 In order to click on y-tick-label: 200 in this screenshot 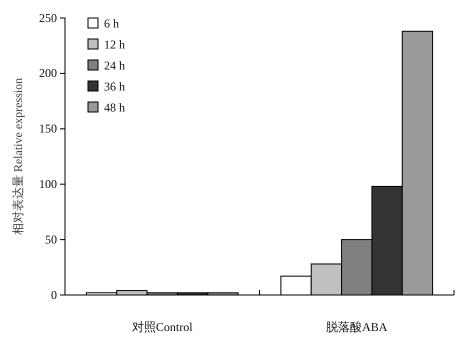, I will do `click(48, 73)`.